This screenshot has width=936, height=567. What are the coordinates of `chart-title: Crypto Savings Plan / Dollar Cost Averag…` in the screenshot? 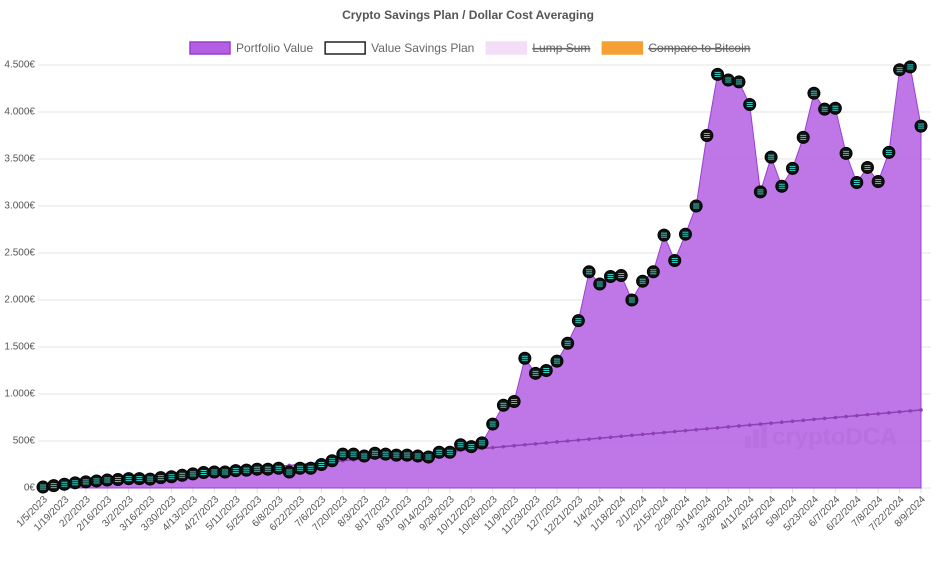 It's located at (468, 15).